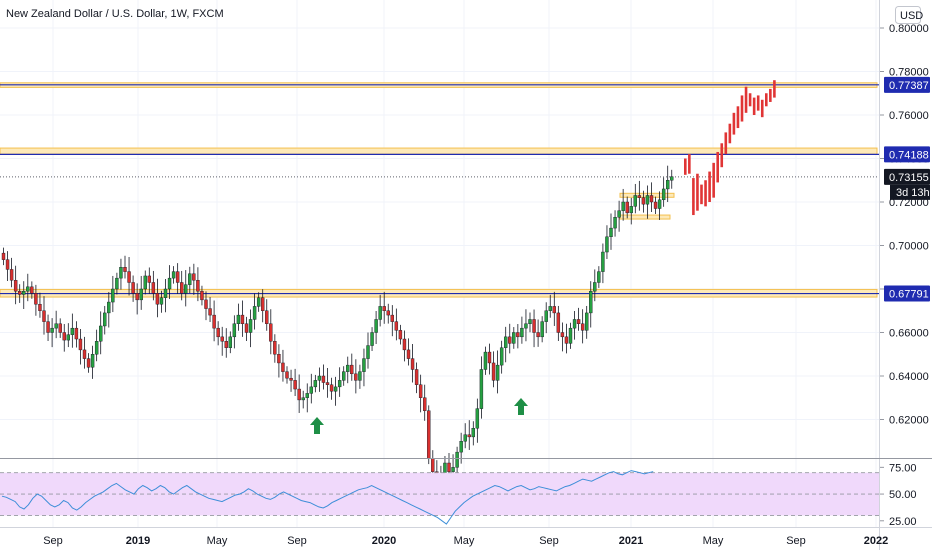 The height and width of the screenshot is (550, 932). What do you see at coordinates (419, 416) in the screenshot?
I see `signal-arrows` at bounding box center [419, 416].